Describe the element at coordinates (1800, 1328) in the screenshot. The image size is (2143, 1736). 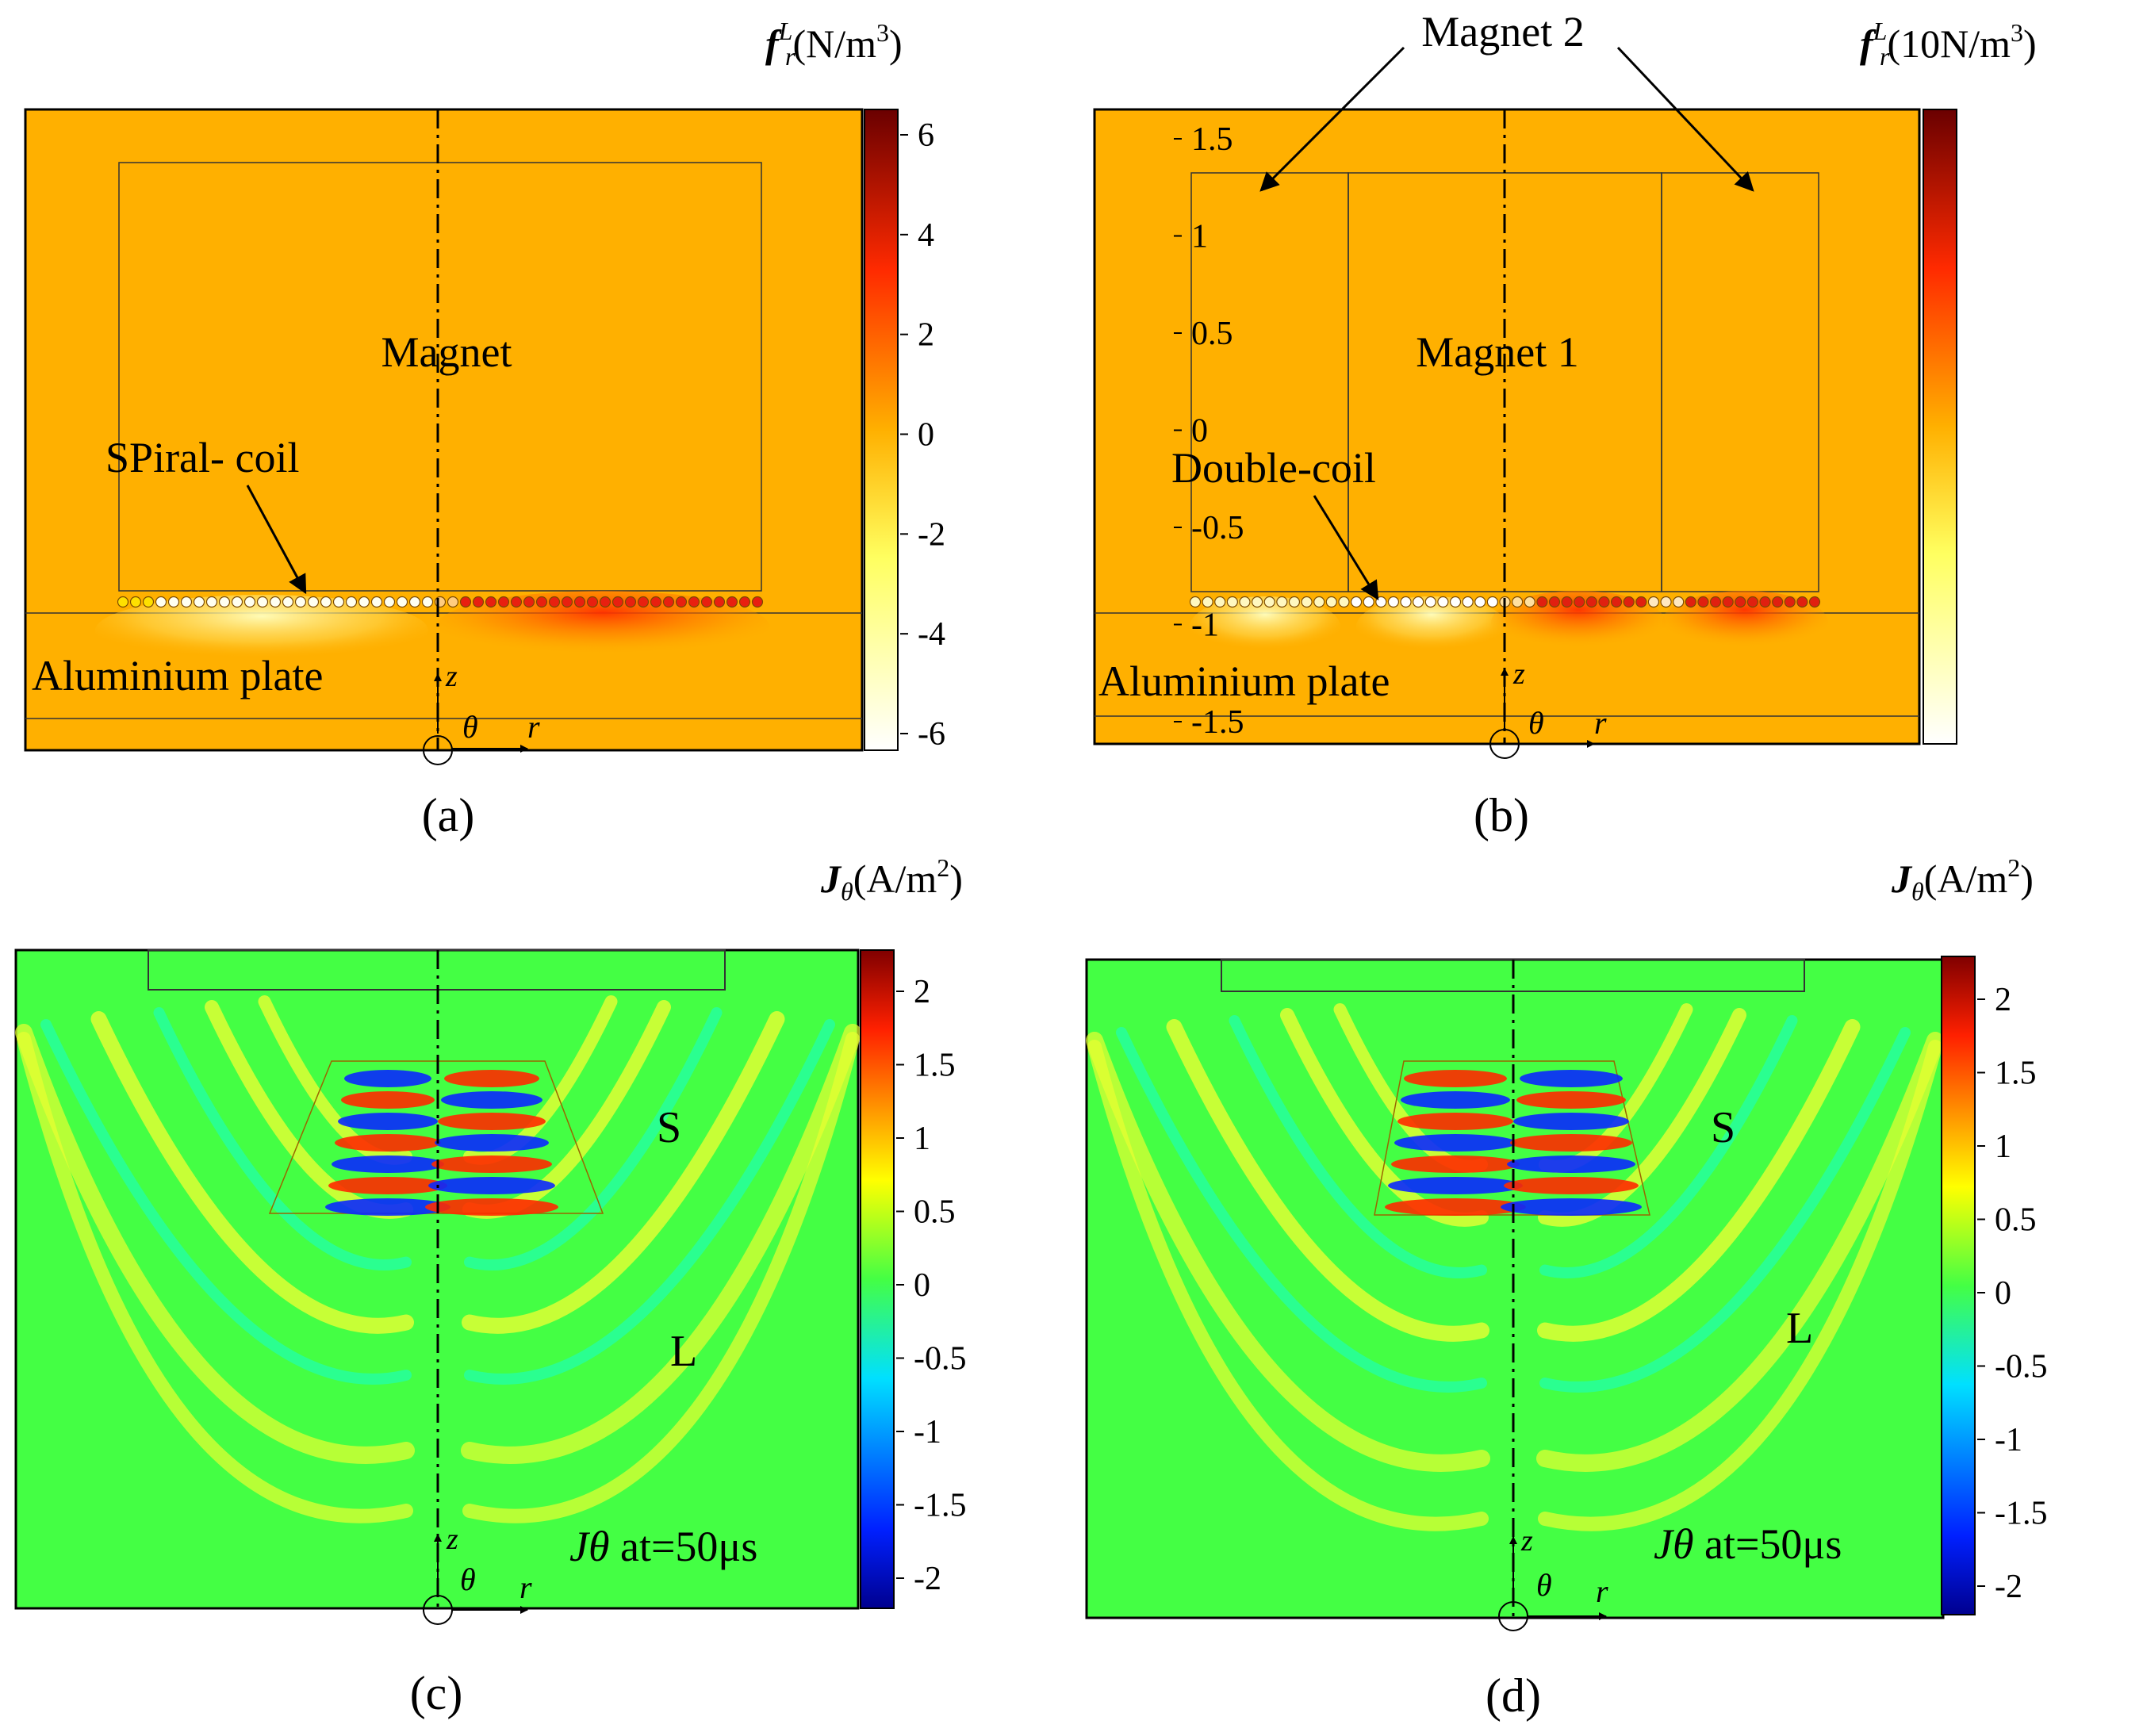
I see `panel-d-l-label: L` at that location.